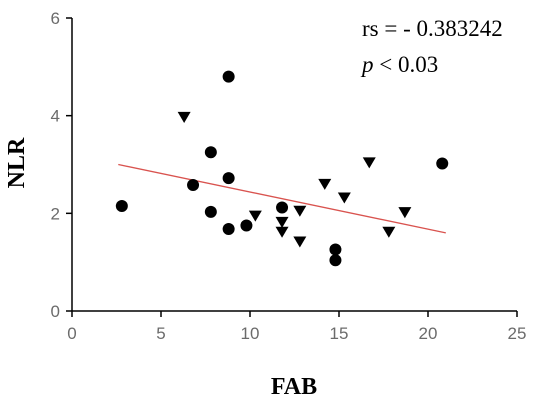 The image size is (550, 404). Describe the element at coordinates (250, 333) in the screenshot. I see `x-tick-label: 10` at that location.